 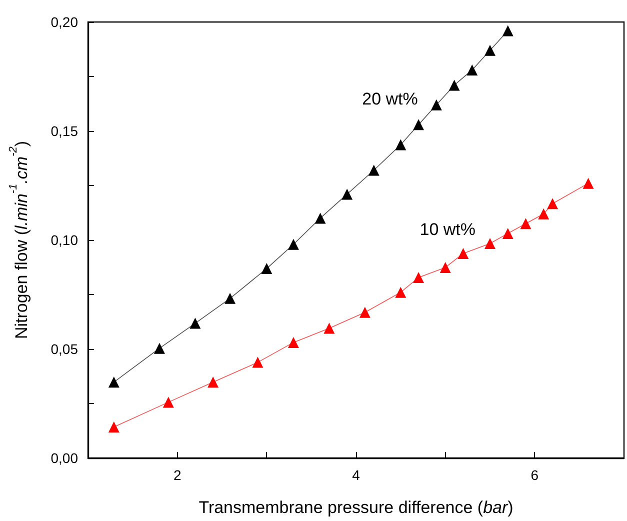 What do you see at coordinates (390, 98) in the screenshot?
I see `series-label: 20 wt%` at bounding box center [390, 98].